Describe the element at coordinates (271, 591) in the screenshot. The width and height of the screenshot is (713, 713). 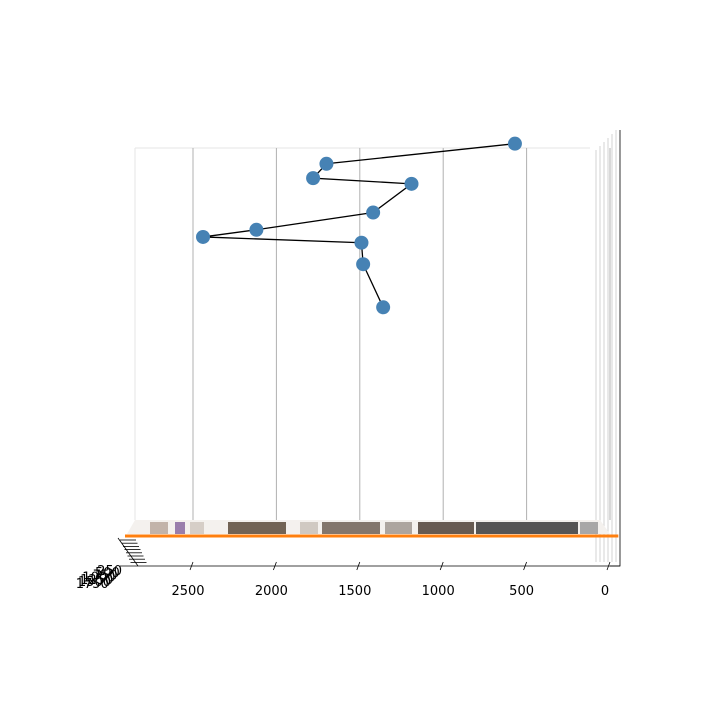
I see `x-tick-label: 2000` at that location.